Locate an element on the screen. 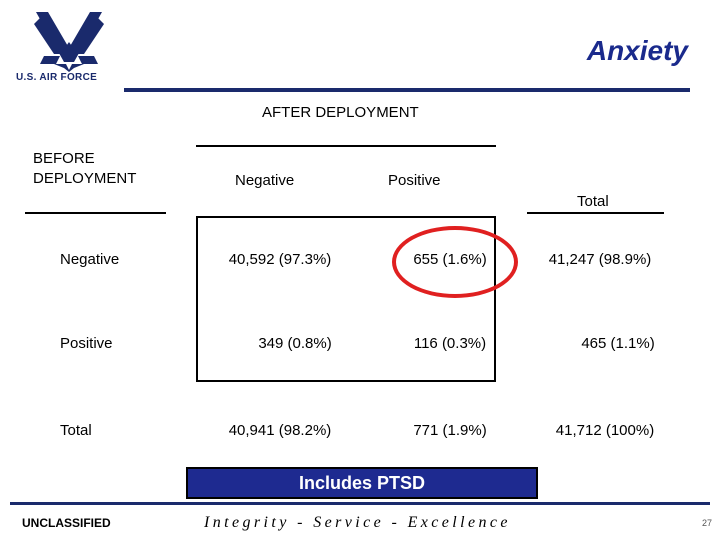 This screenshot has height=540, width=720. highlight-circle is located at coordinates (455, 262).